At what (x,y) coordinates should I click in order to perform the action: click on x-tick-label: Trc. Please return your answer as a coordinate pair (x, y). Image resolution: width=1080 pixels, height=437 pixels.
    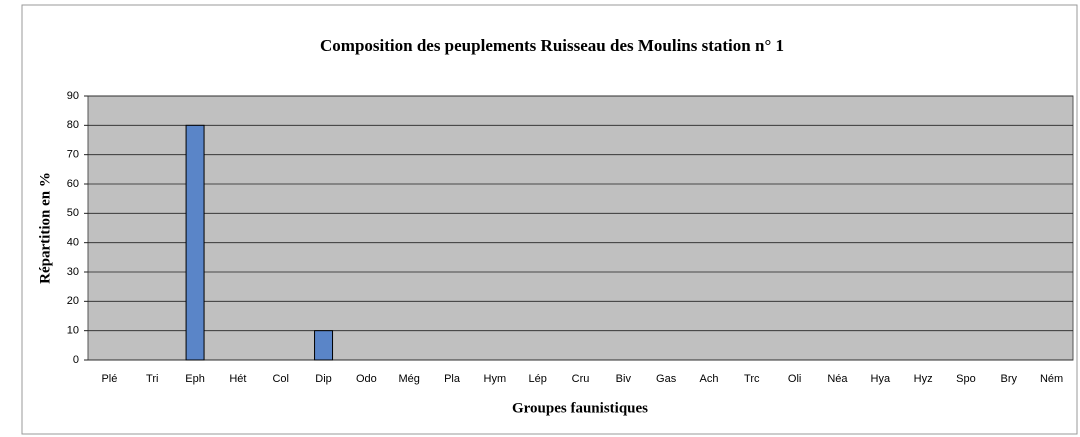
    Looking at the image, I should click on (752, 379).